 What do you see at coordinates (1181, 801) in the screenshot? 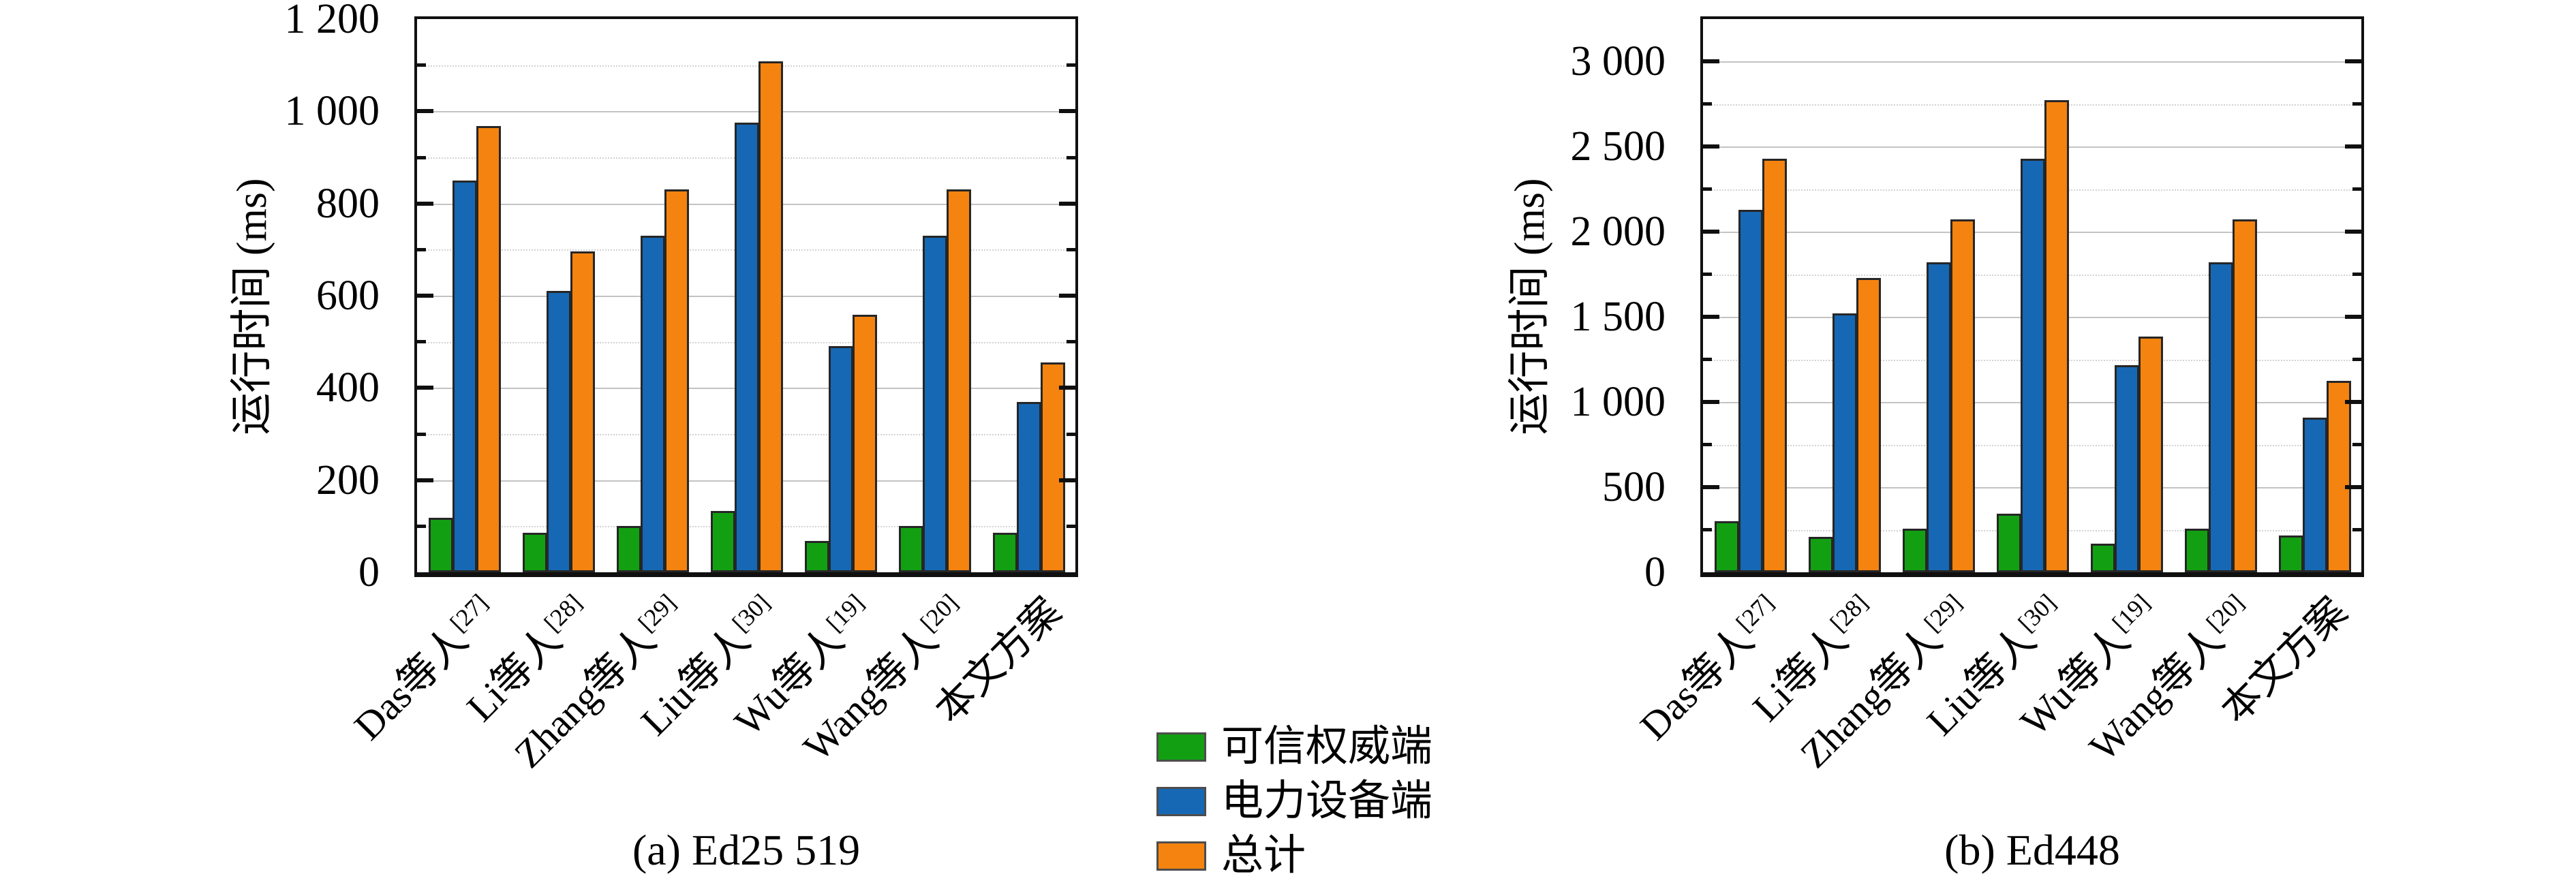
I see `legend-swatch-blue-icon` at bounding box center [1181, 801].